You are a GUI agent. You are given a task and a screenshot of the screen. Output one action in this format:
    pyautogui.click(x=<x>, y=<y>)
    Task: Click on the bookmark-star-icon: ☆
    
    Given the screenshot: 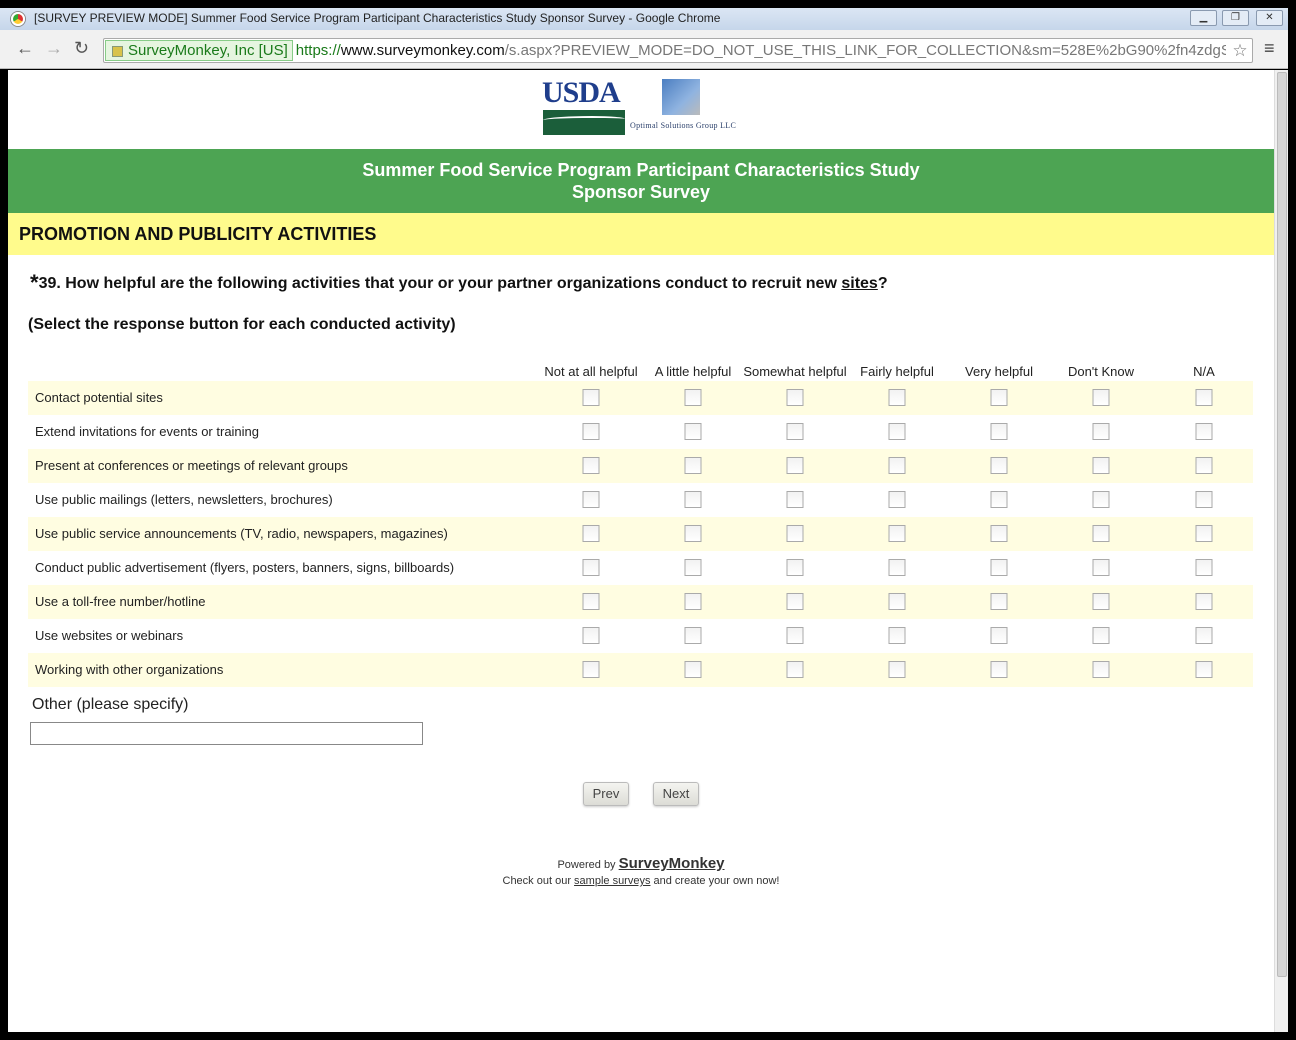 What is the action you would take?
    pyautogui.click(x=1240, y=50)
    